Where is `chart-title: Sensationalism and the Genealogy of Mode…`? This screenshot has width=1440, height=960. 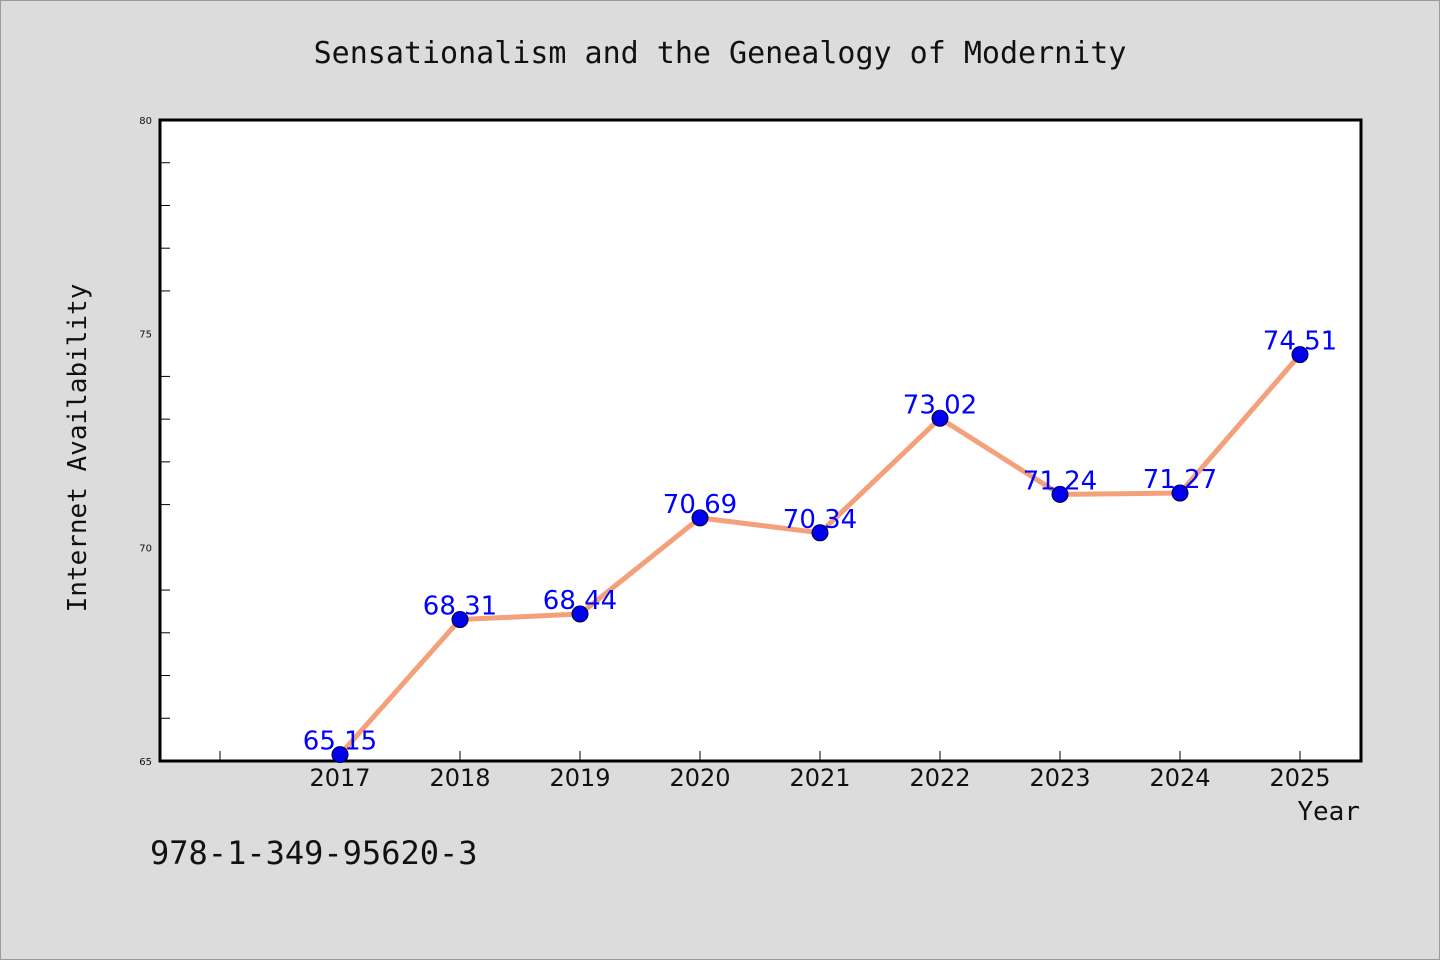 chart-title: Sensationalism and the Genealogy of Mode… is located at coordinates (720, 53).